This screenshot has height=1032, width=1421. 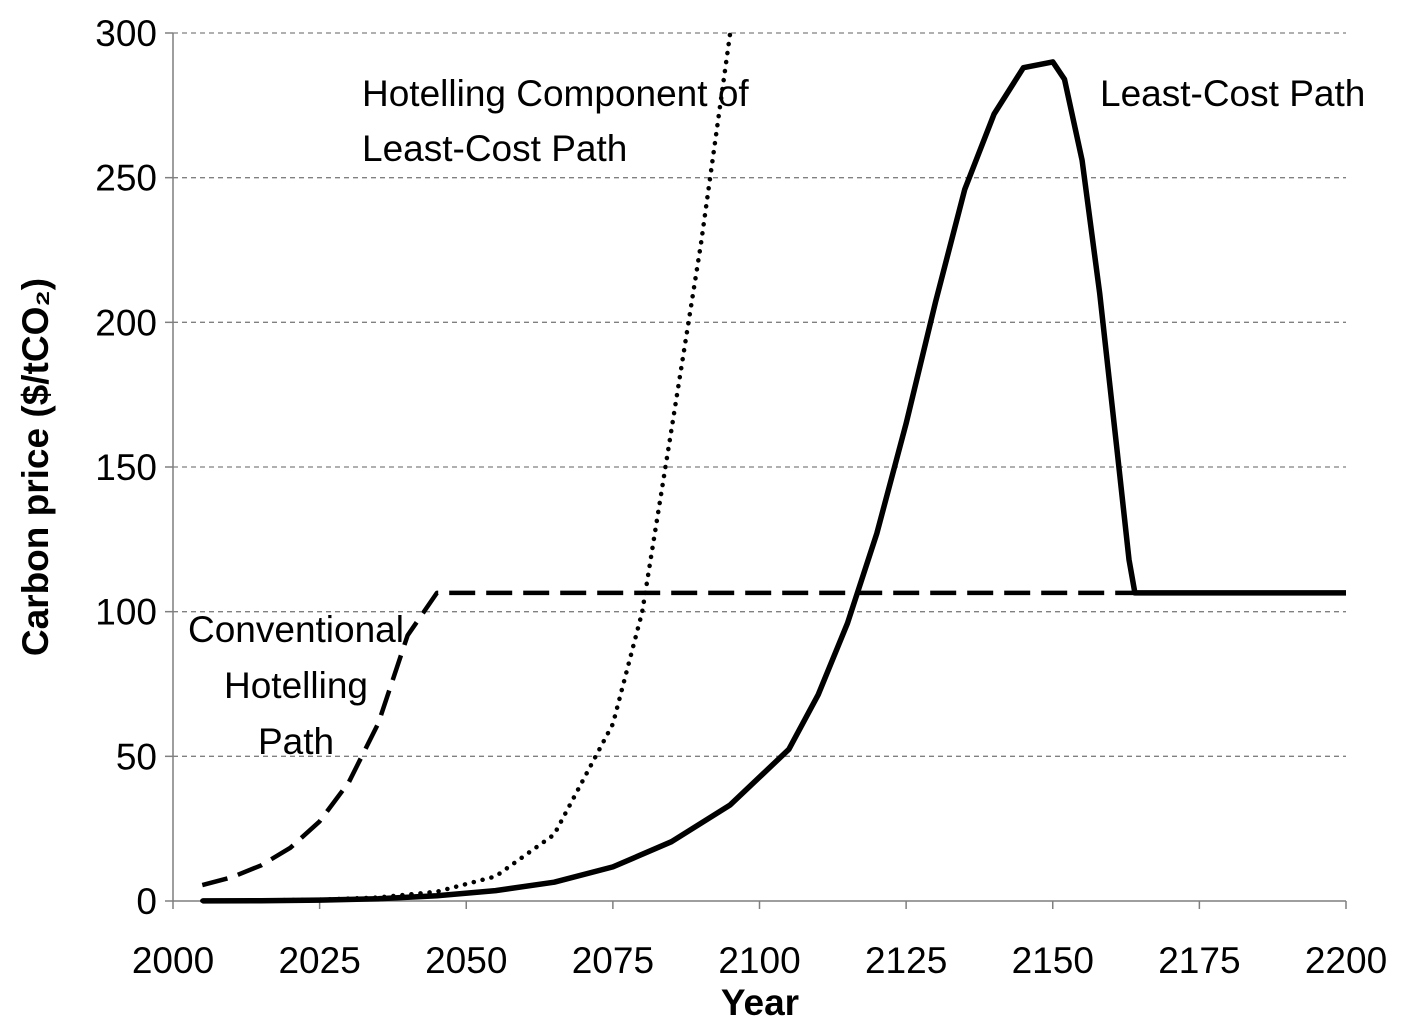 I want to click on y-tick-label: 0, so click(x=146, y=901).